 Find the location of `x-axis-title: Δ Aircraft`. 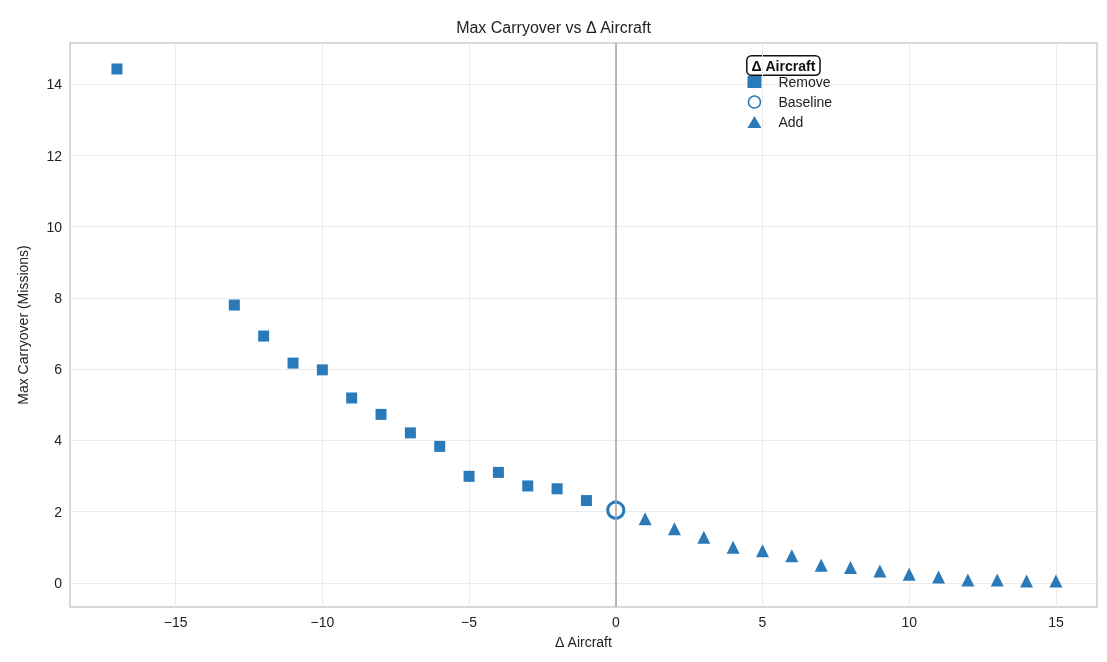

x-axis-title: Δ Aircraft is located at coordinates (584, 642).